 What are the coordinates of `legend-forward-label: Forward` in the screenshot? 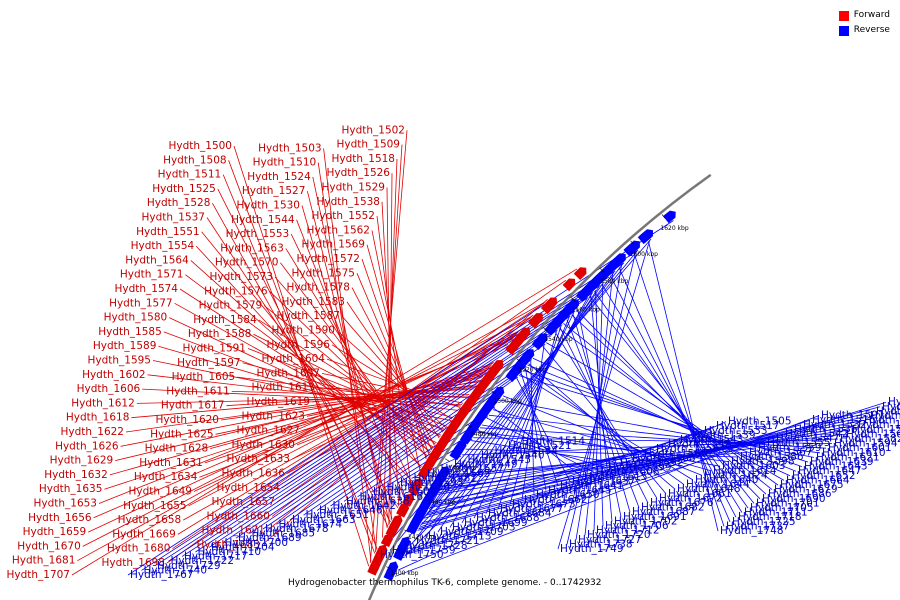 It's located at (871, 15).